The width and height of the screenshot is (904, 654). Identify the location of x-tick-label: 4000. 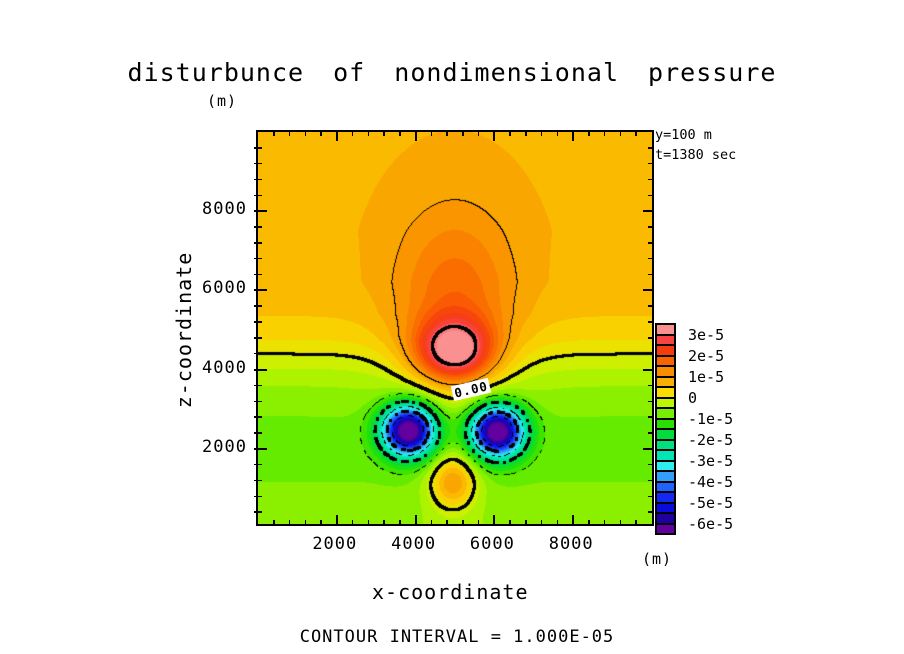
(414, 544).